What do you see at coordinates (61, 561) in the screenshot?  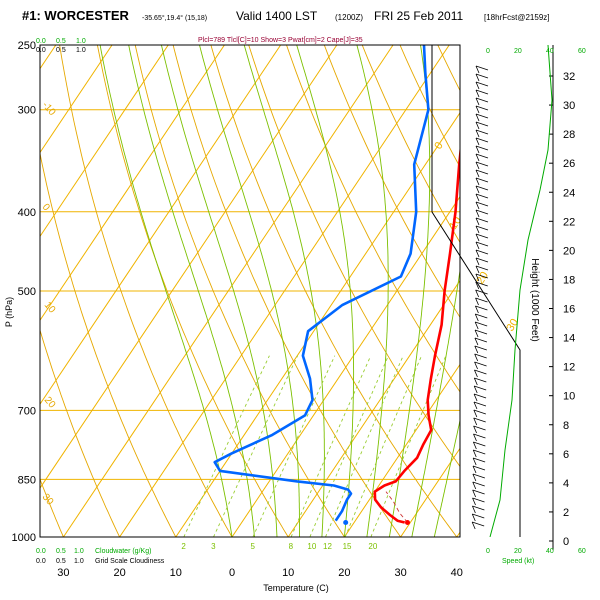 I see `cloudiness-tick-1: 0.5` at bounding box center [61, 561].